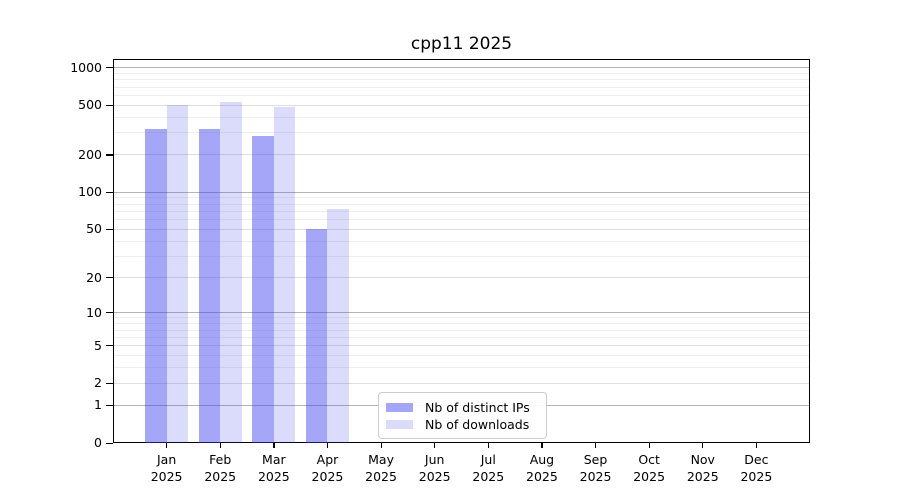 The width and height of the screenshot is (900, 500). What do you see at coordinates (649, 468) in the screenshot?
I see `x-tick-label: Oct 2025` at bounding box center [649, 468].